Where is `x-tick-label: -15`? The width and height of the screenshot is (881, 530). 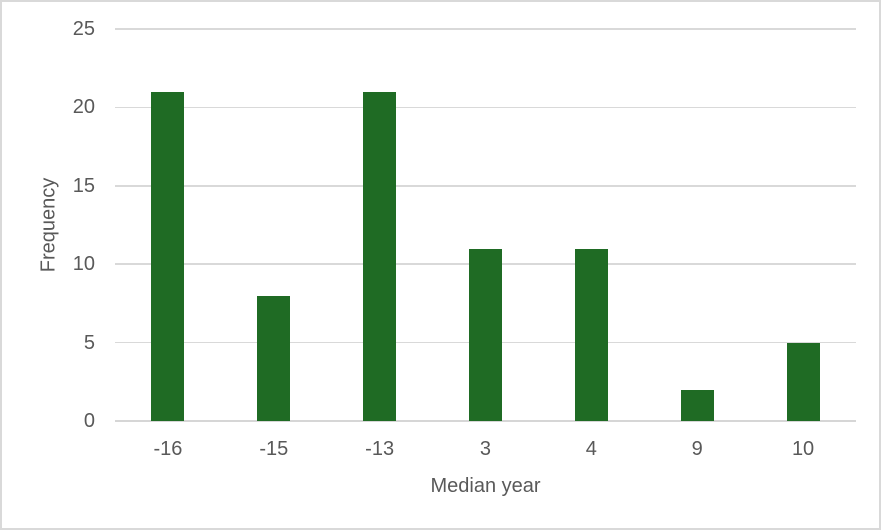
x-tick-label: -15 is located at coordinates (274, 449).